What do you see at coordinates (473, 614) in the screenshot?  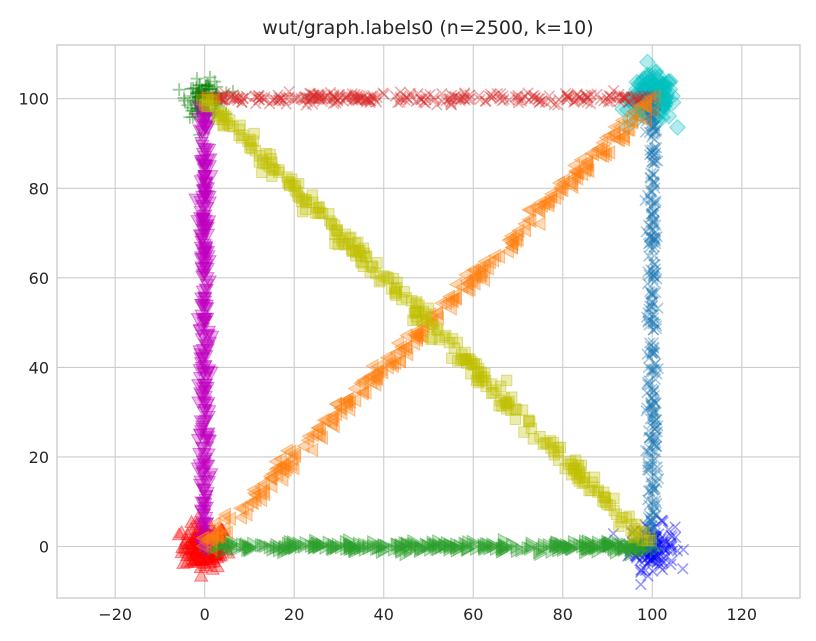 I see `x-tick-label: 60` at bounding box center [473, 614].